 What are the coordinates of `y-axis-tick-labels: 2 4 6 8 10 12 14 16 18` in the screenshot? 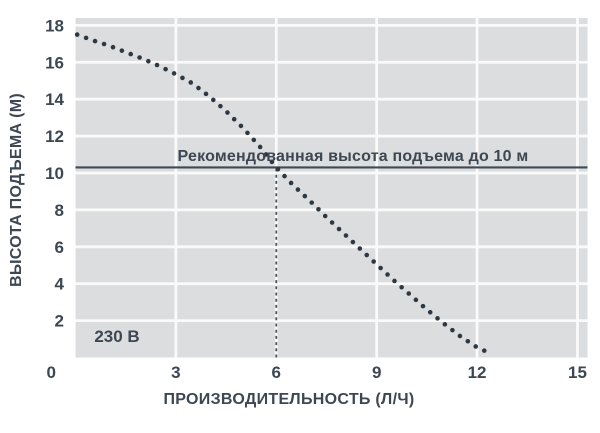 It's located at (54, 173).